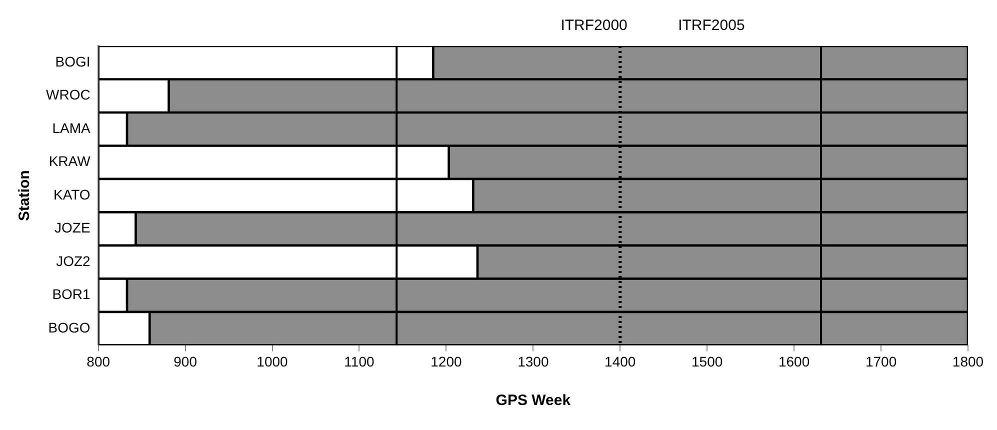 This screenshot has width=997, height=430. Describe the element at coordinates (620, 361) in the screenshot. I see `x-tick-label: 1400` at that location.